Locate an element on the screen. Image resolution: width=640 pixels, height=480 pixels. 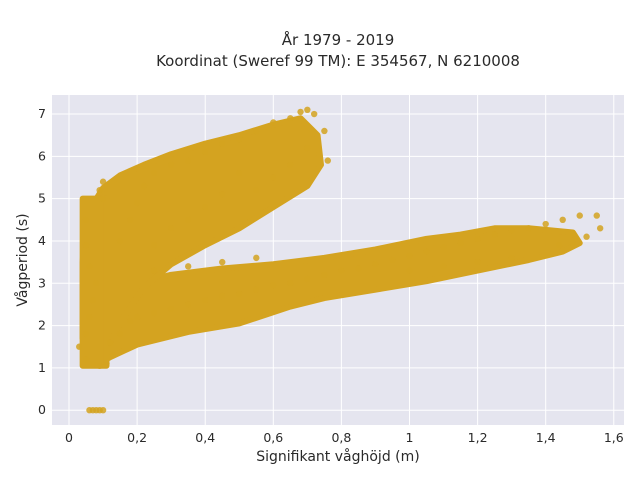
chart-title: År 1979 - 2019 is located at coordinates (338, 39).